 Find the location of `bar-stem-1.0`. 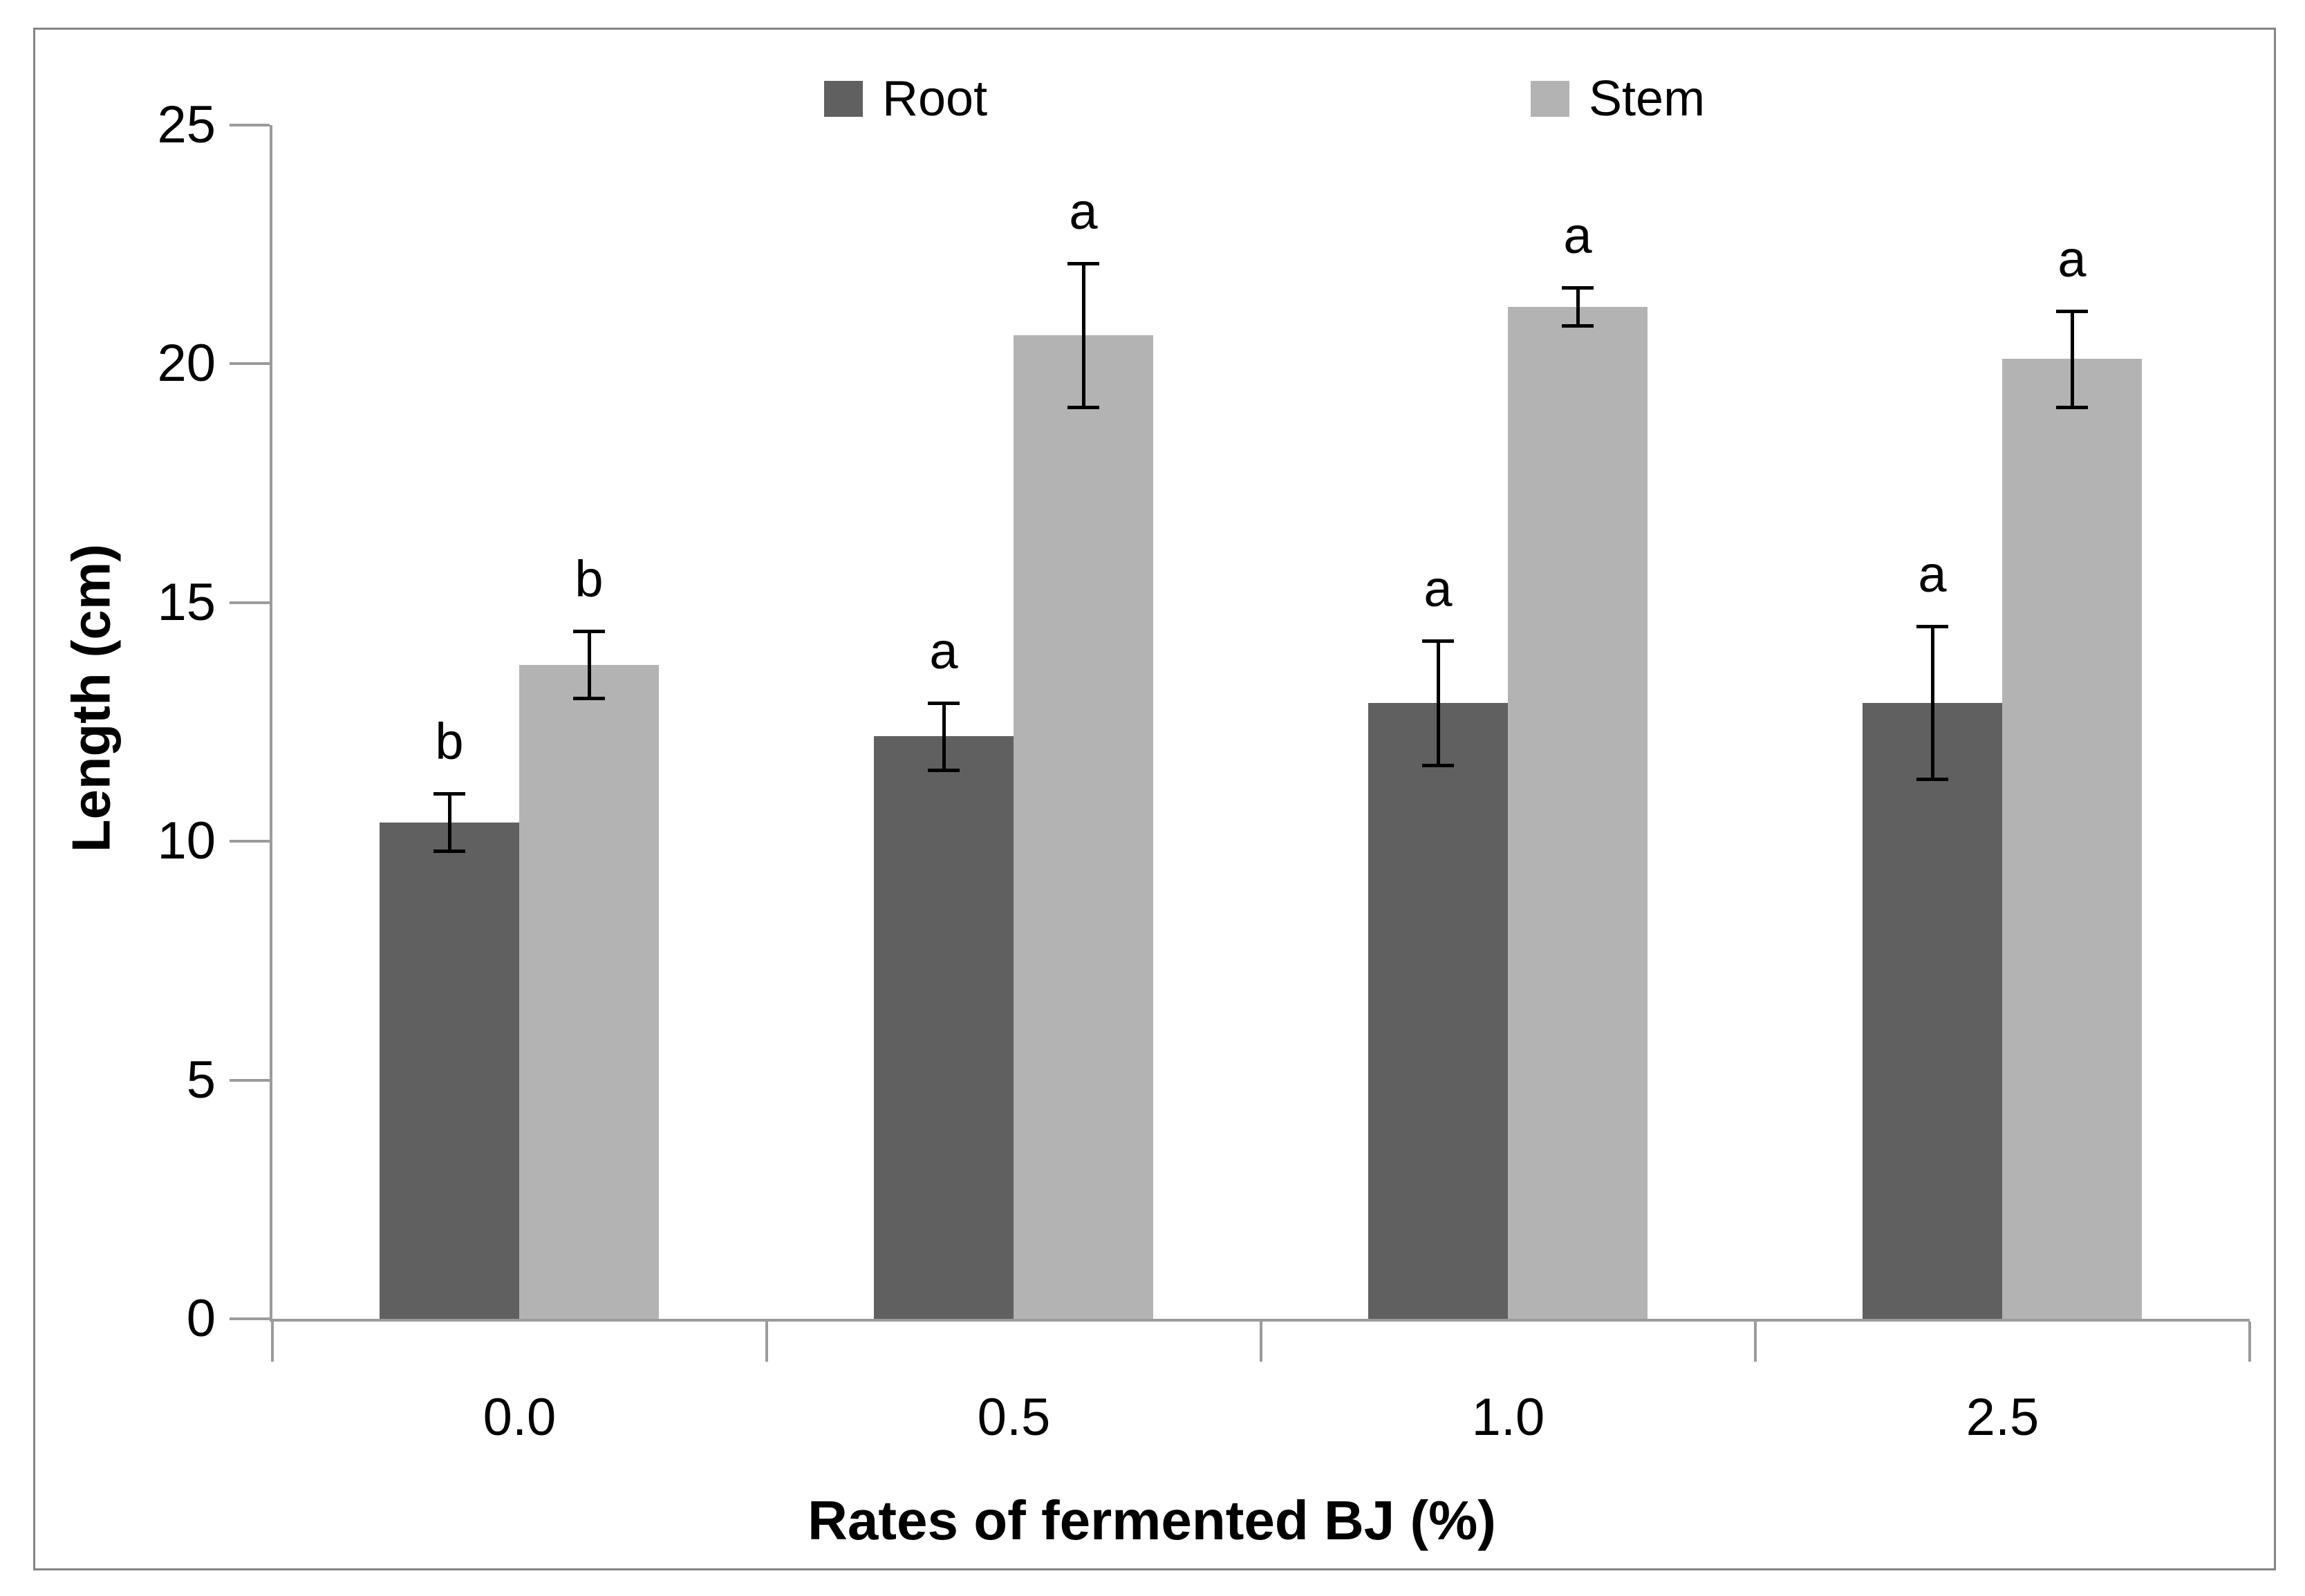

bar-stem-1.0 is located at coordinates (1578, 812).